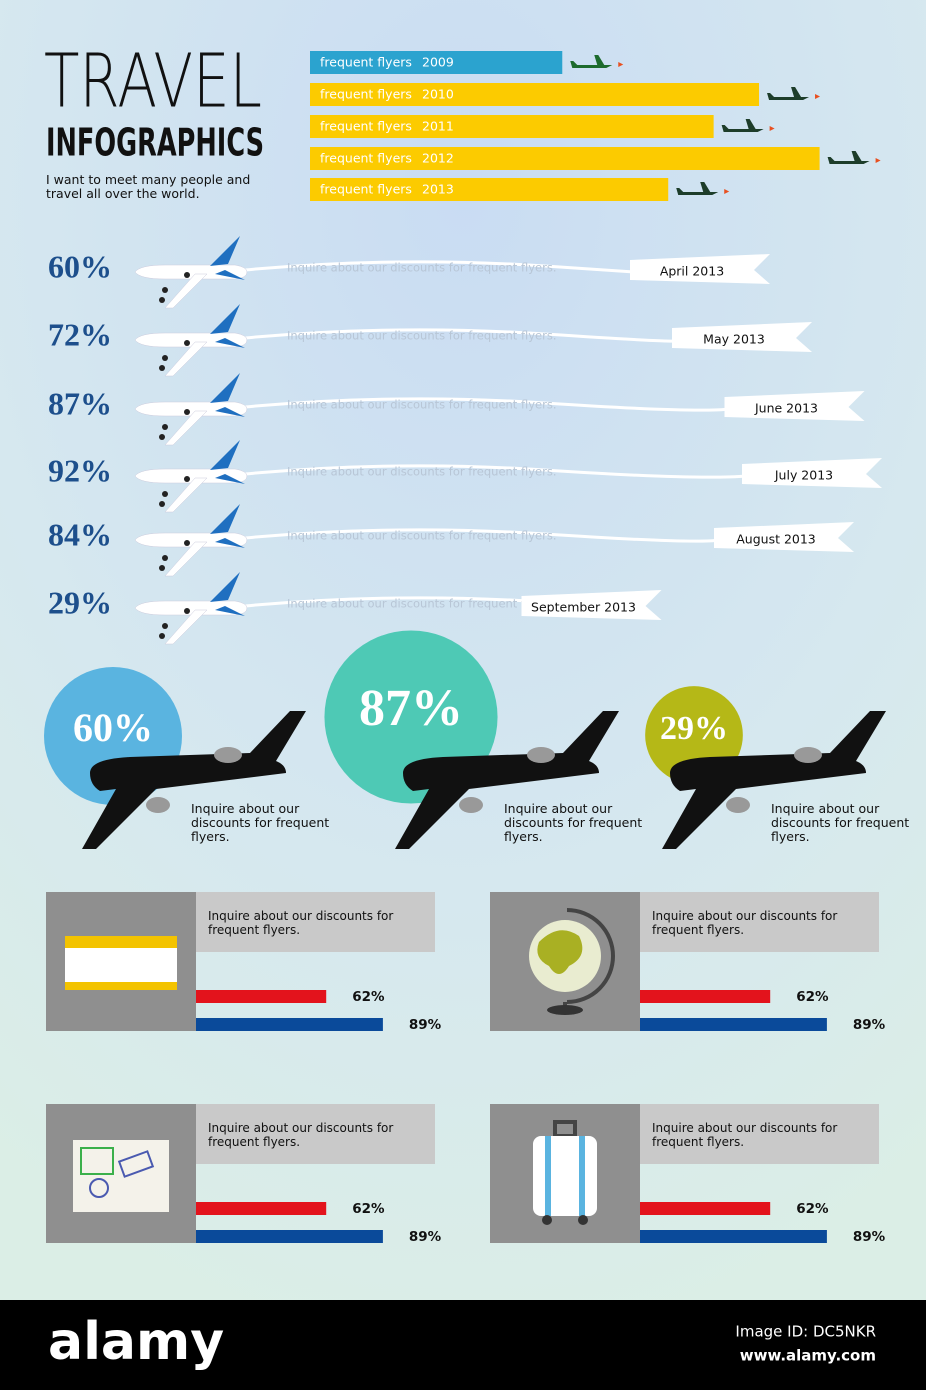 The height and width of the screenshot is (1390, 926). Describe the element at coordinates (80, 403) in the screenshot. I see `percent-label: 87%` at that location.